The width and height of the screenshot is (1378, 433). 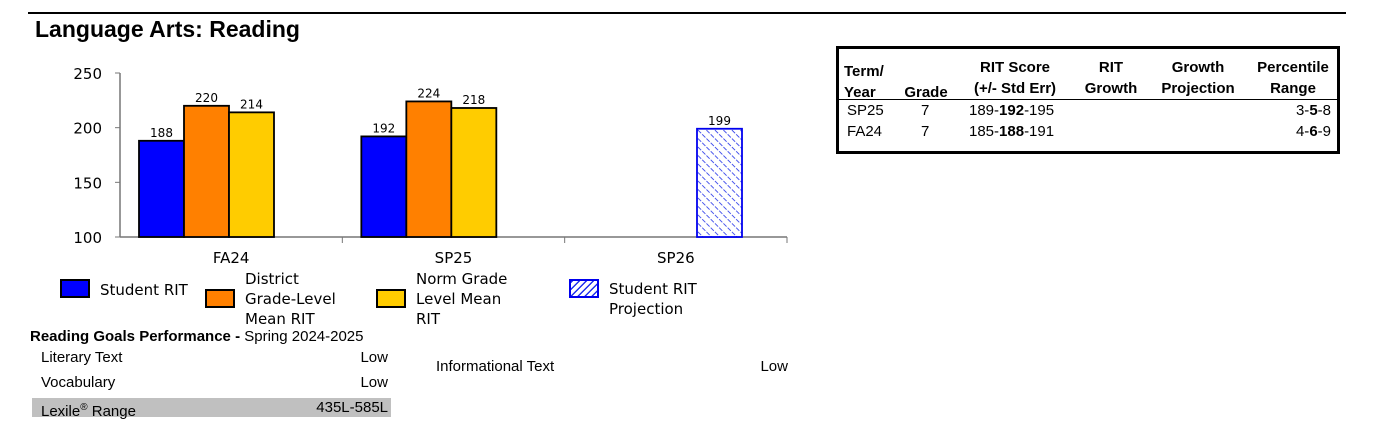 I want to click on legend-district-mean: District Grade-Level Mean RIT, so click(x=277, y=299).